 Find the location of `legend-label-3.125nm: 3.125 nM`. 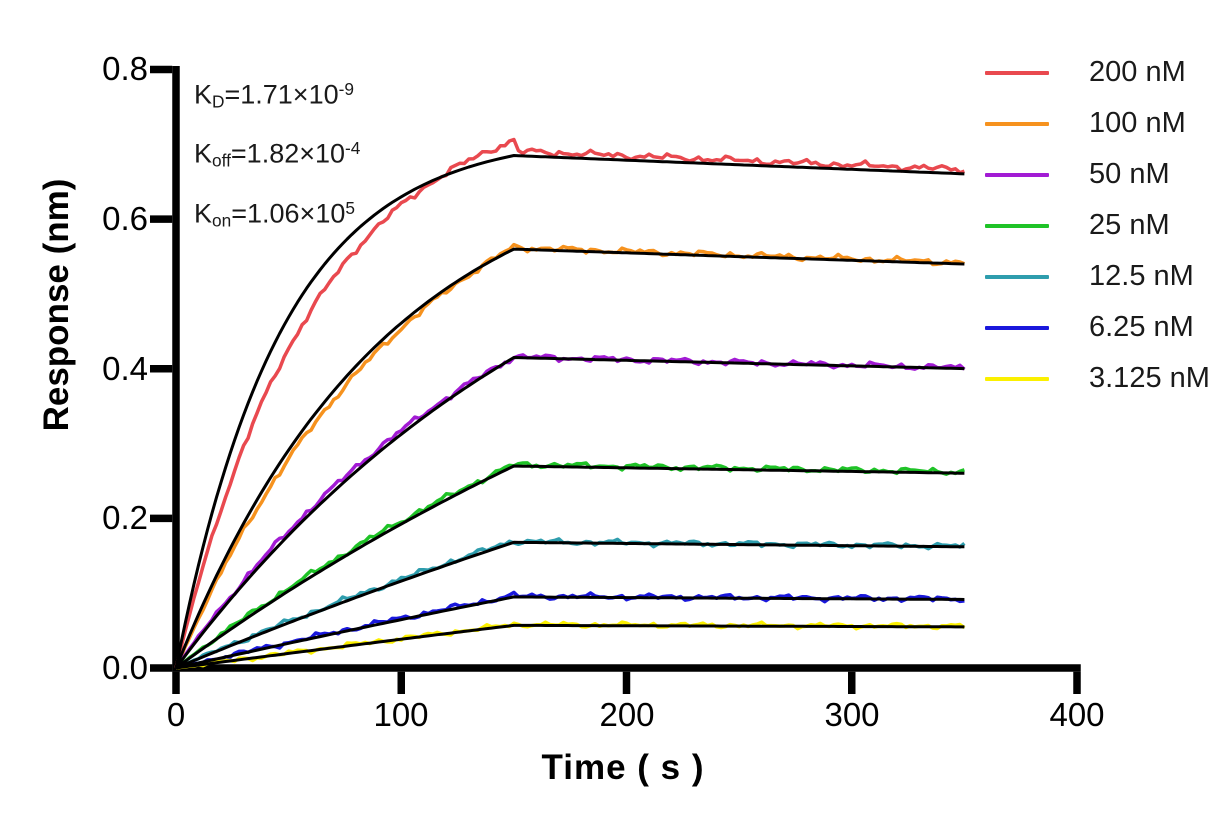

legend-label-3.125nm: 3.125 nM is located at coordinates (1149, 378).